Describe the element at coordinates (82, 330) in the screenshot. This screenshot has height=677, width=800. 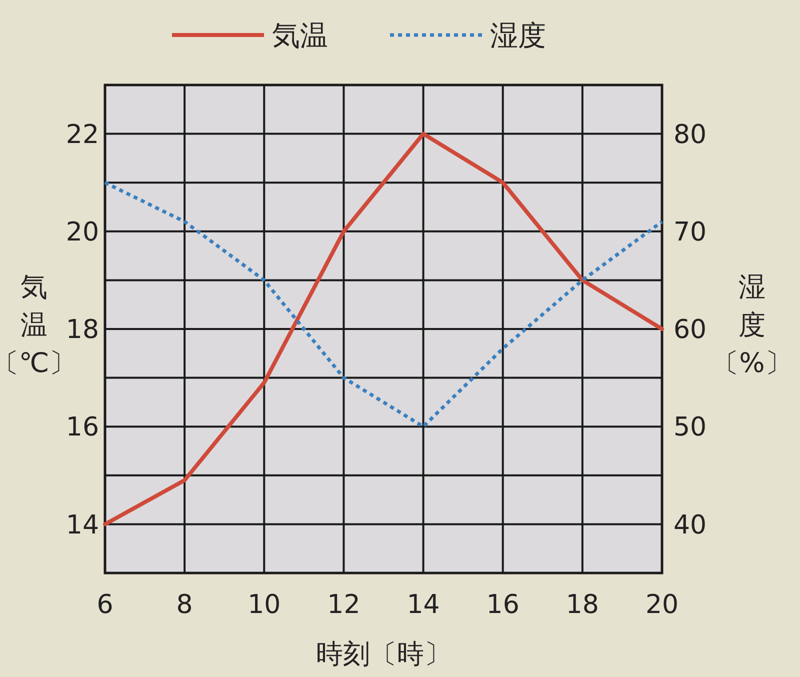
I see `y-tick-label: 18` at that location.